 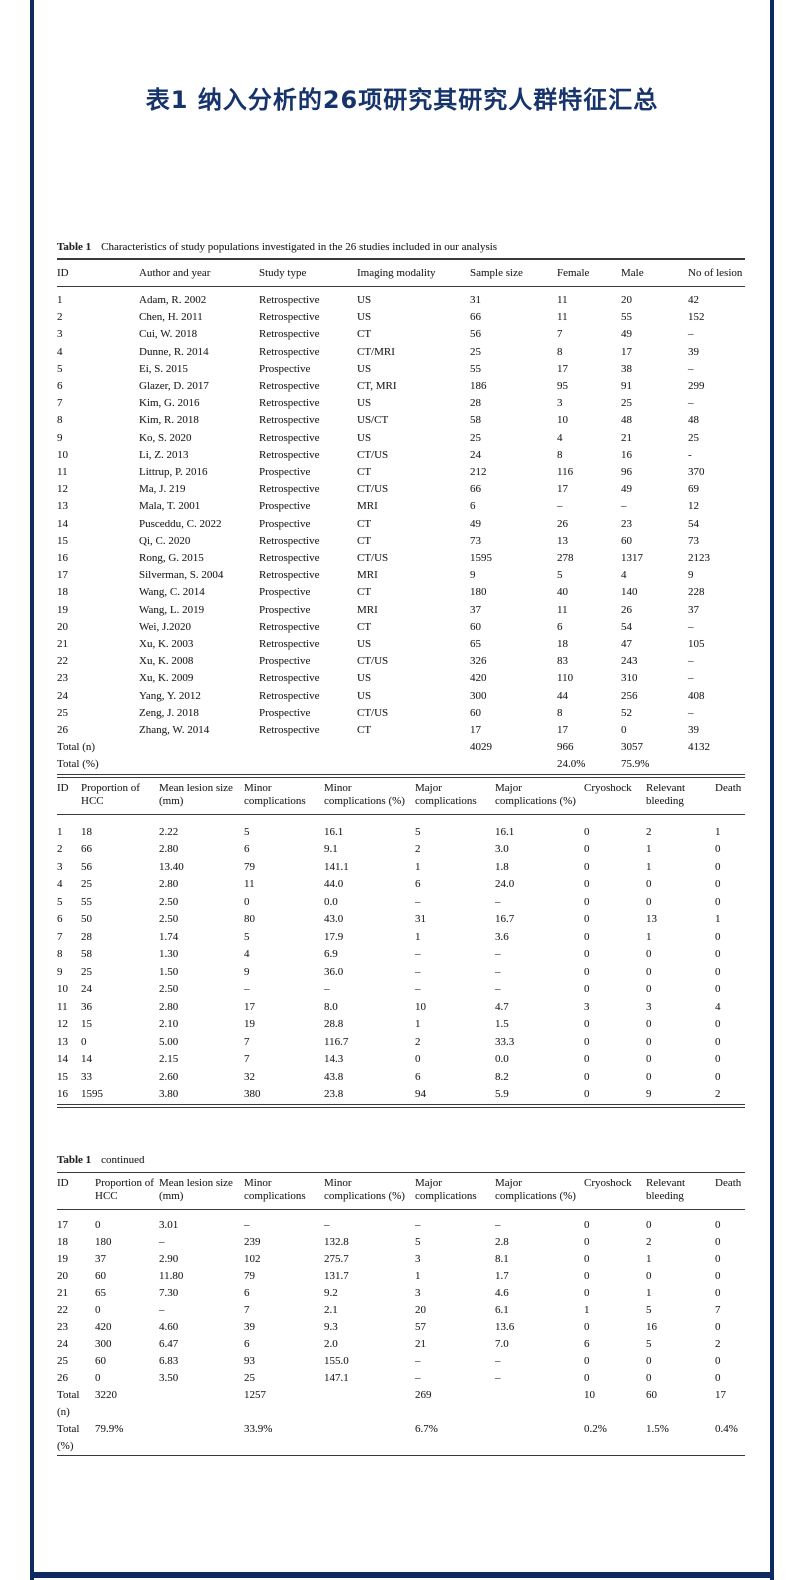 What do you see at coordinates (402, 1575) in the screenshot?
I see `frame-bottom-border` at bounding box center [402, 1575].